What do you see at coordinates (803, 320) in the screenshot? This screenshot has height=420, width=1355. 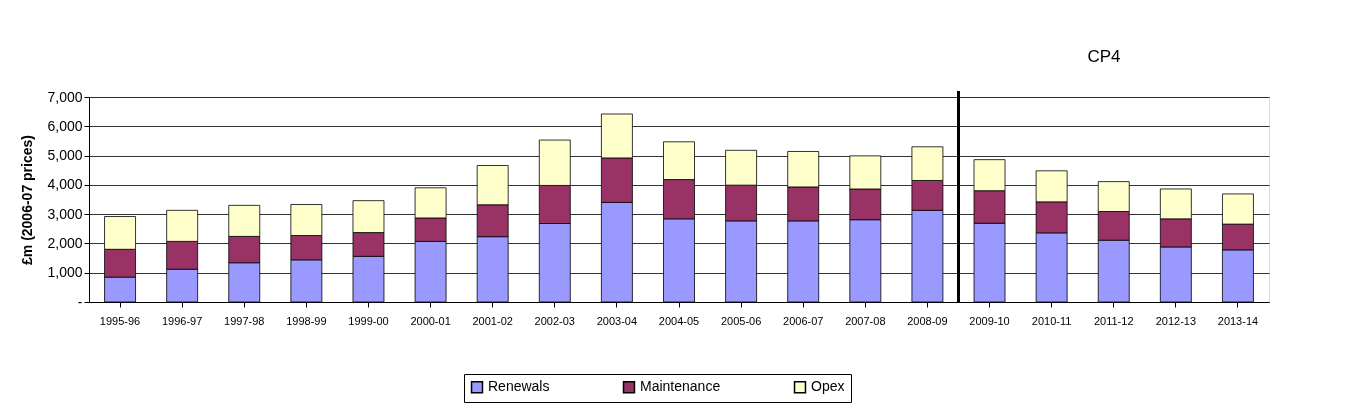 I see `x-tick-label: 2006-07` at bounding box center [803, 320].